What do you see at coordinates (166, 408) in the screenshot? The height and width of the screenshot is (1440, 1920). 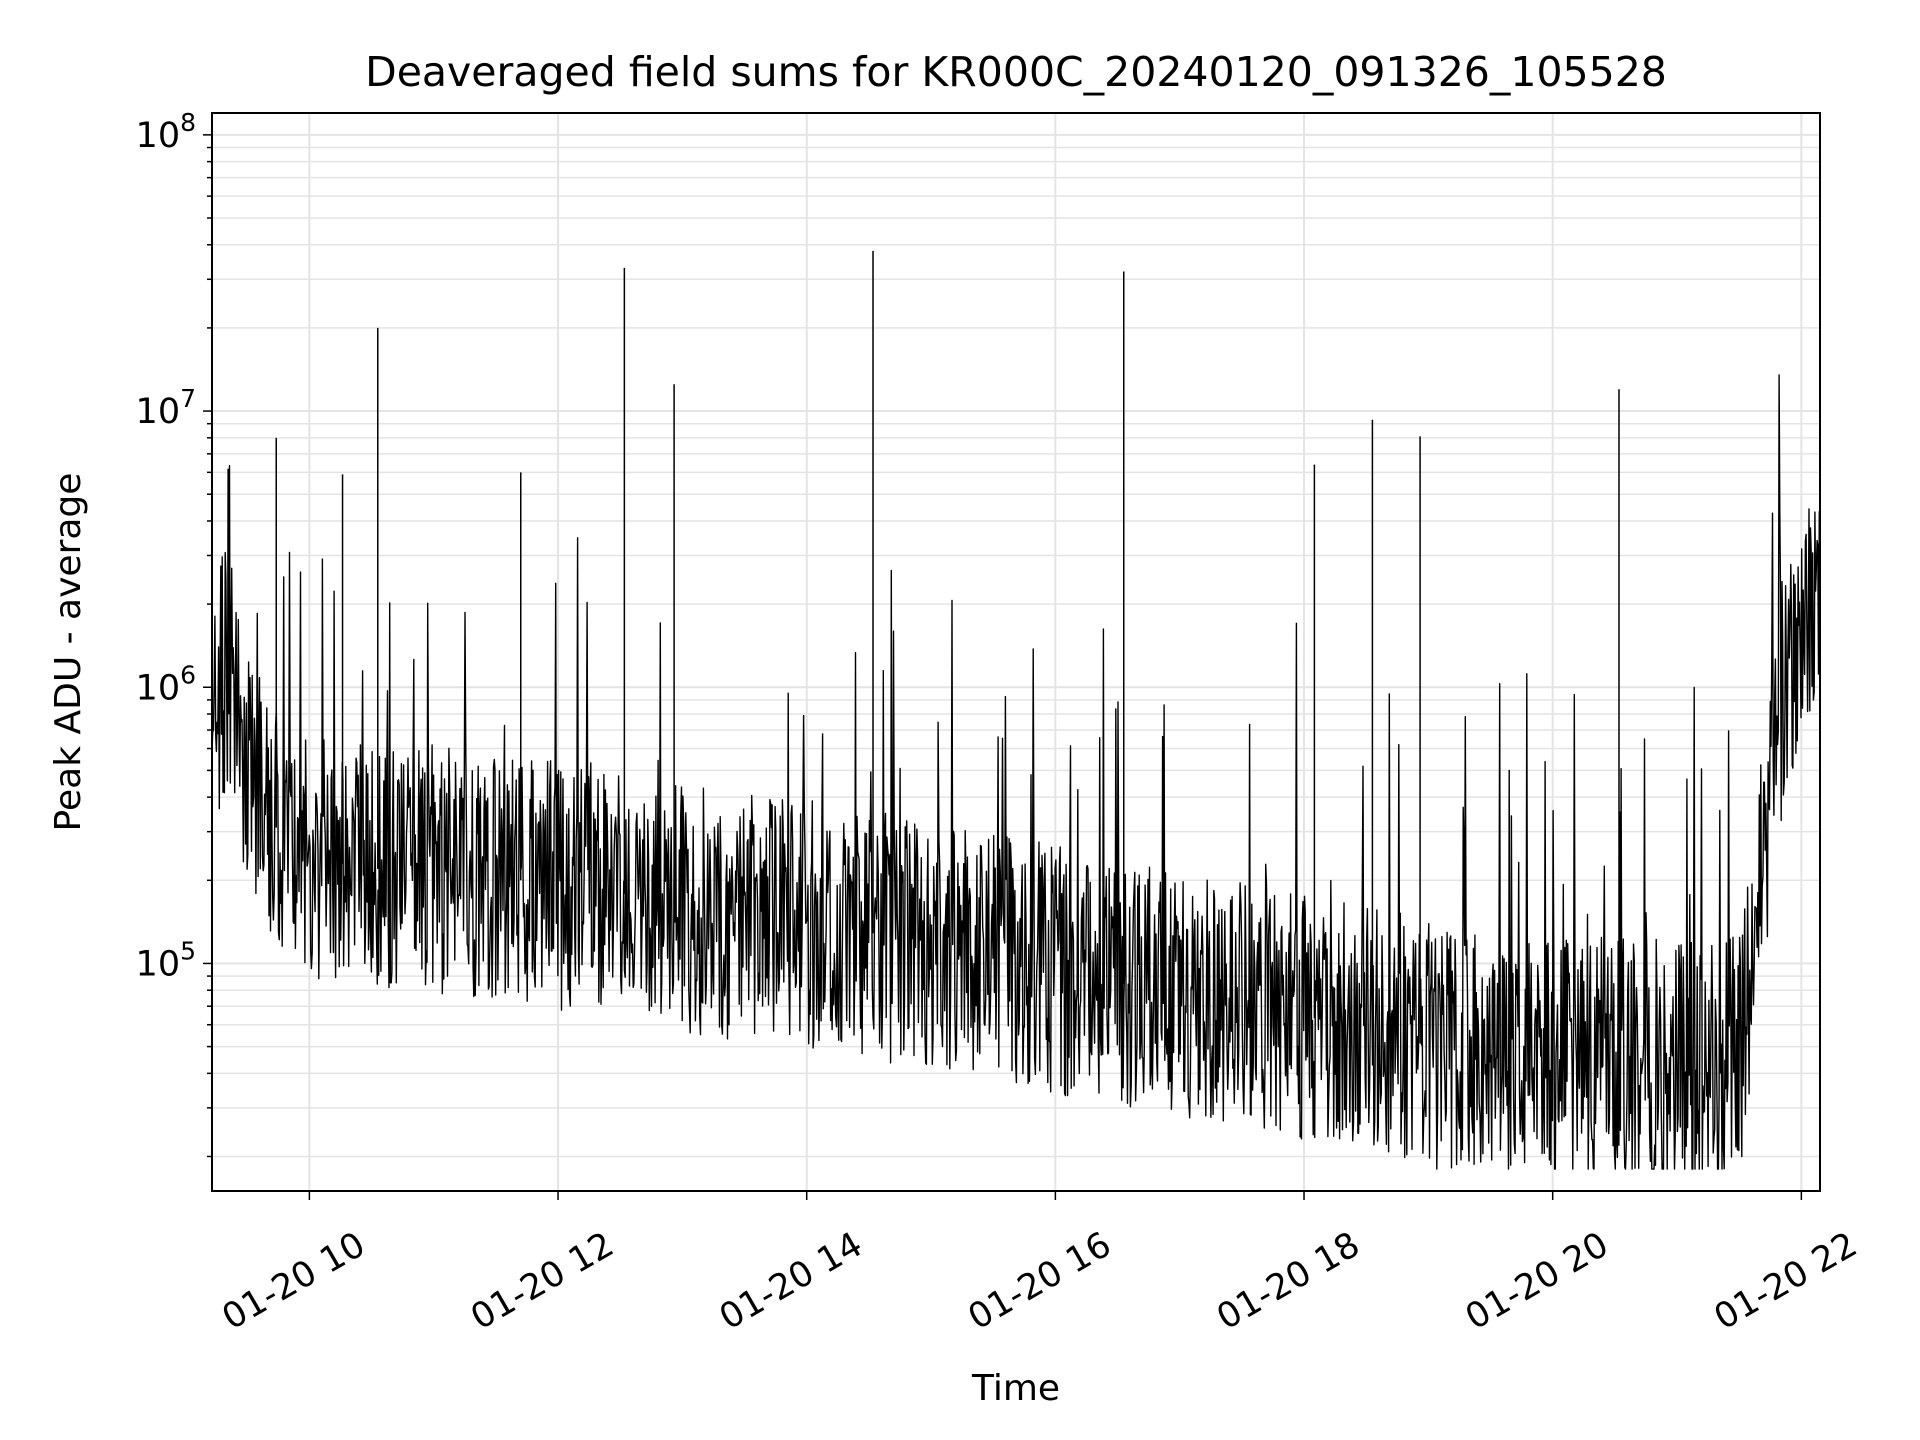 I see `y-tick-label: 10⁷` at bounding box center [166, 408].